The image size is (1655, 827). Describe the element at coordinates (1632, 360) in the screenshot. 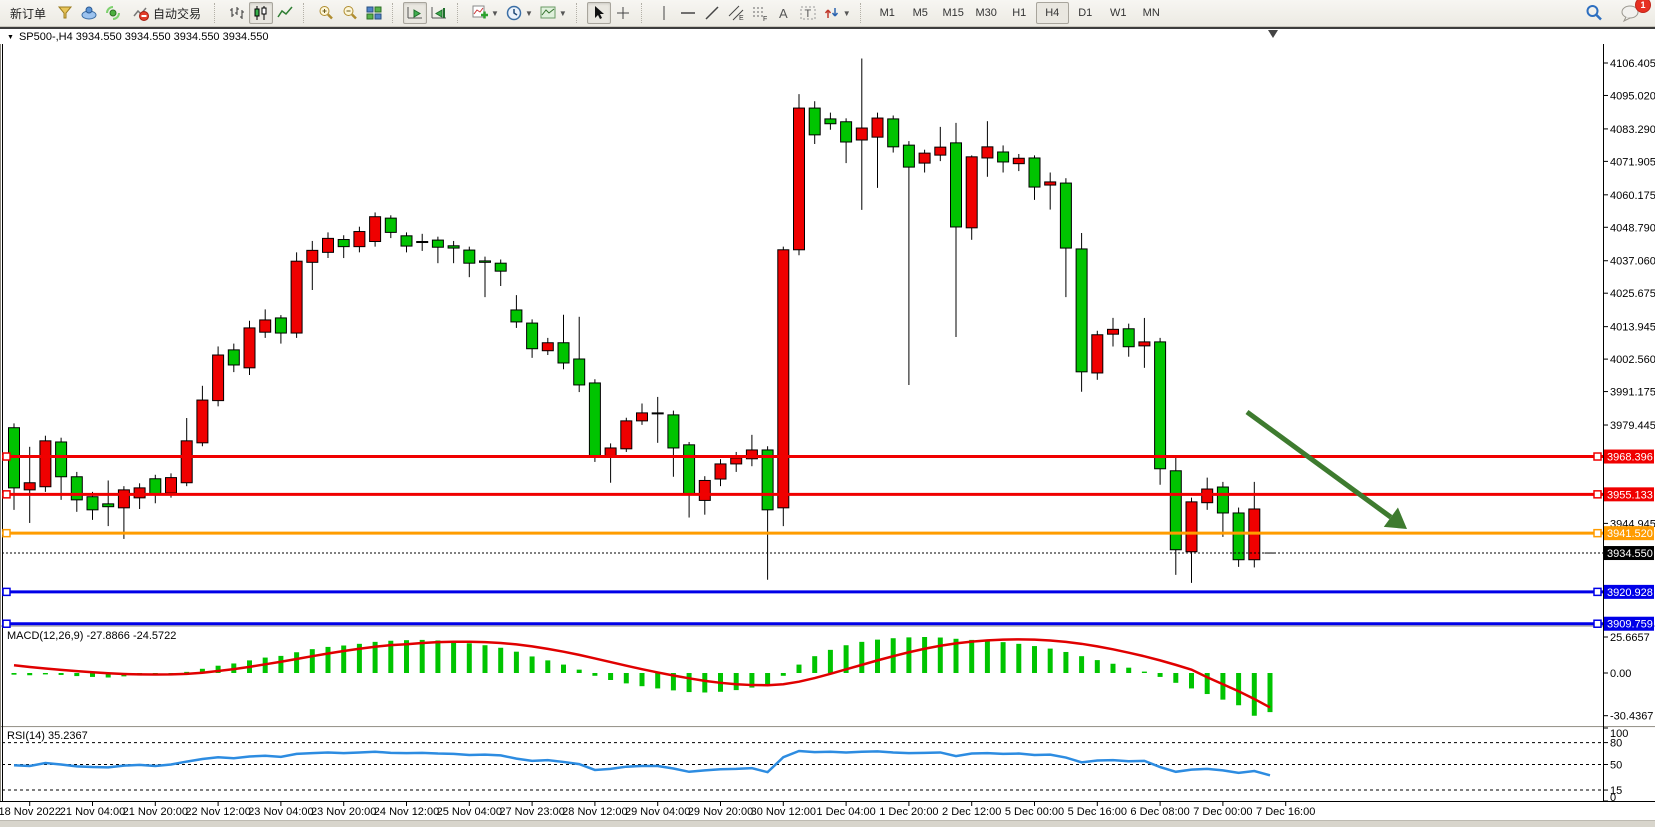

I see `price-tick-label: 4002.560` at that location.